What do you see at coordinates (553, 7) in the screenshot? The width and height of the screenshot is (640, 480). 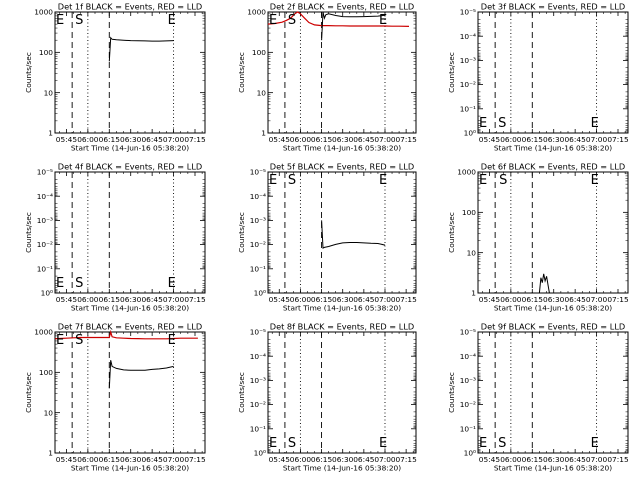 I see `chart-title: Det 3f BLACK = Events, RED = LLD` at bounding box center [553, 7].